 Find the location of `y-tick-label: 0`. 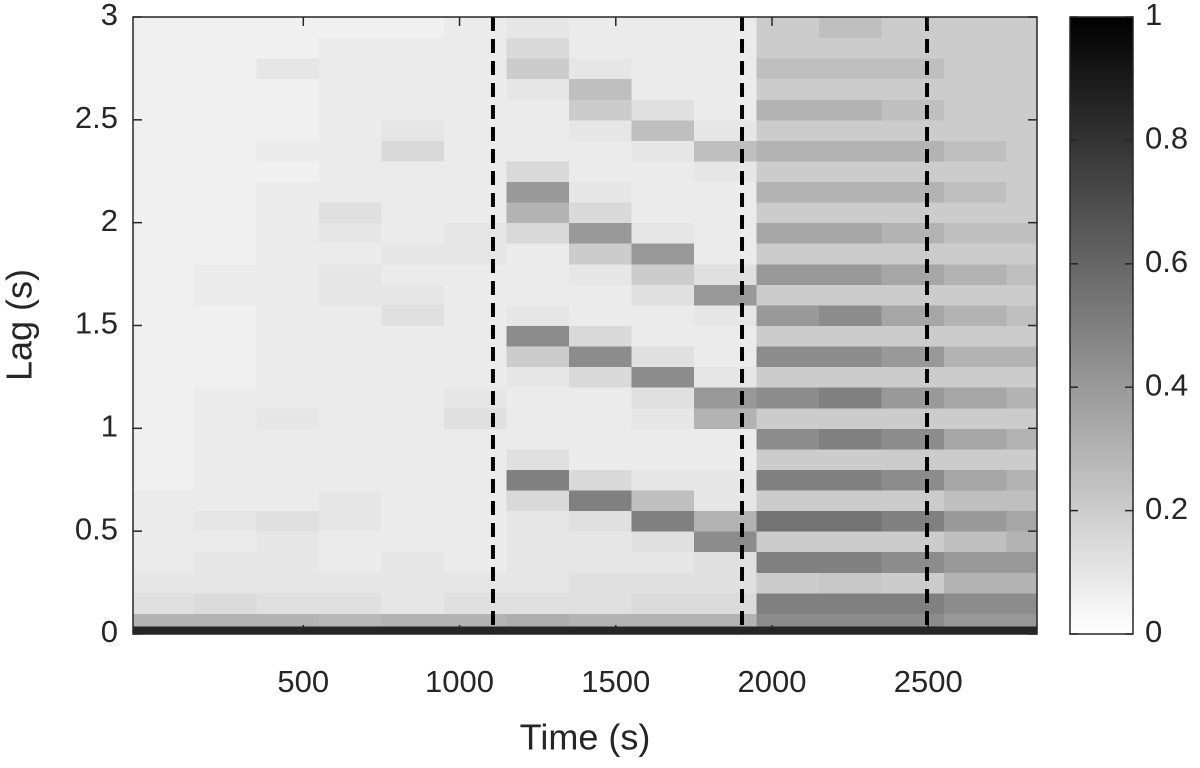

y-tick-label: 0 is located at coordinates (109, 631).